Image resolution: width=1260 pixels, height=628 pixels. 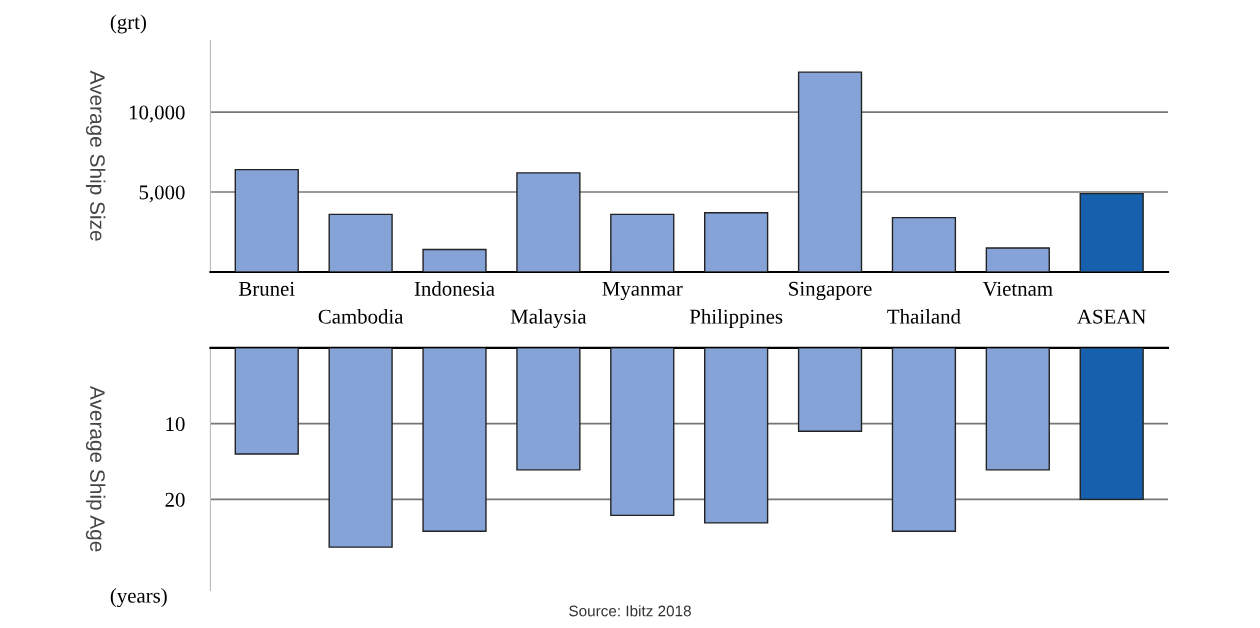 What do you see at coordinates (128, 24) in the screenshot?
I see `text: (grt)` at bounding box center [128, 24].